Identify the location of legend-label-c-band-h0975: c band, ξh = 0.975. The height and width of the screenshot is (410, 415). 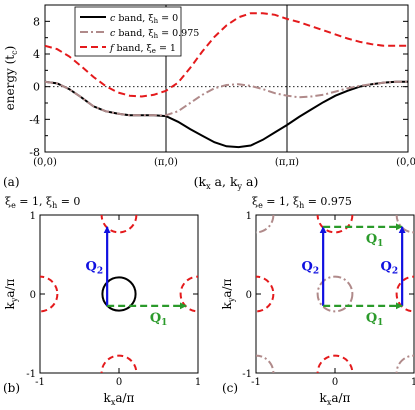
(154, 34).